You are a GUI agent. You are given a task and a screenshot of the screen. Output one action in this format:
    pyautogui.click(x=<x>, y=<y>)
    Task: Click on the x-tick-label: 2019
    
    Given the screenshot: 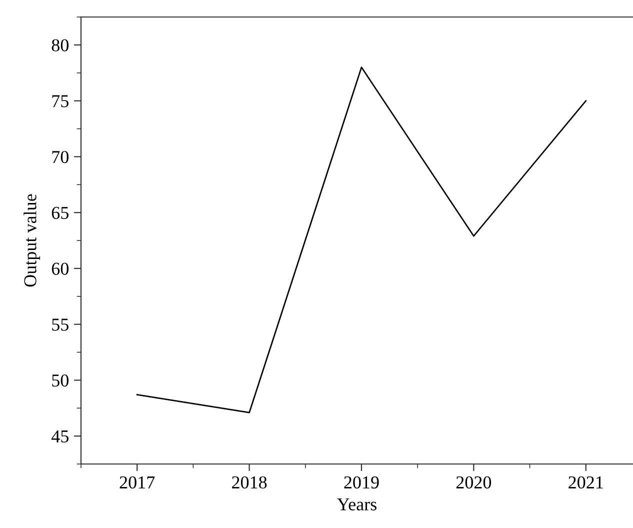 What is the action you would take?
    pyautogui.click(x=361, y=482)
    